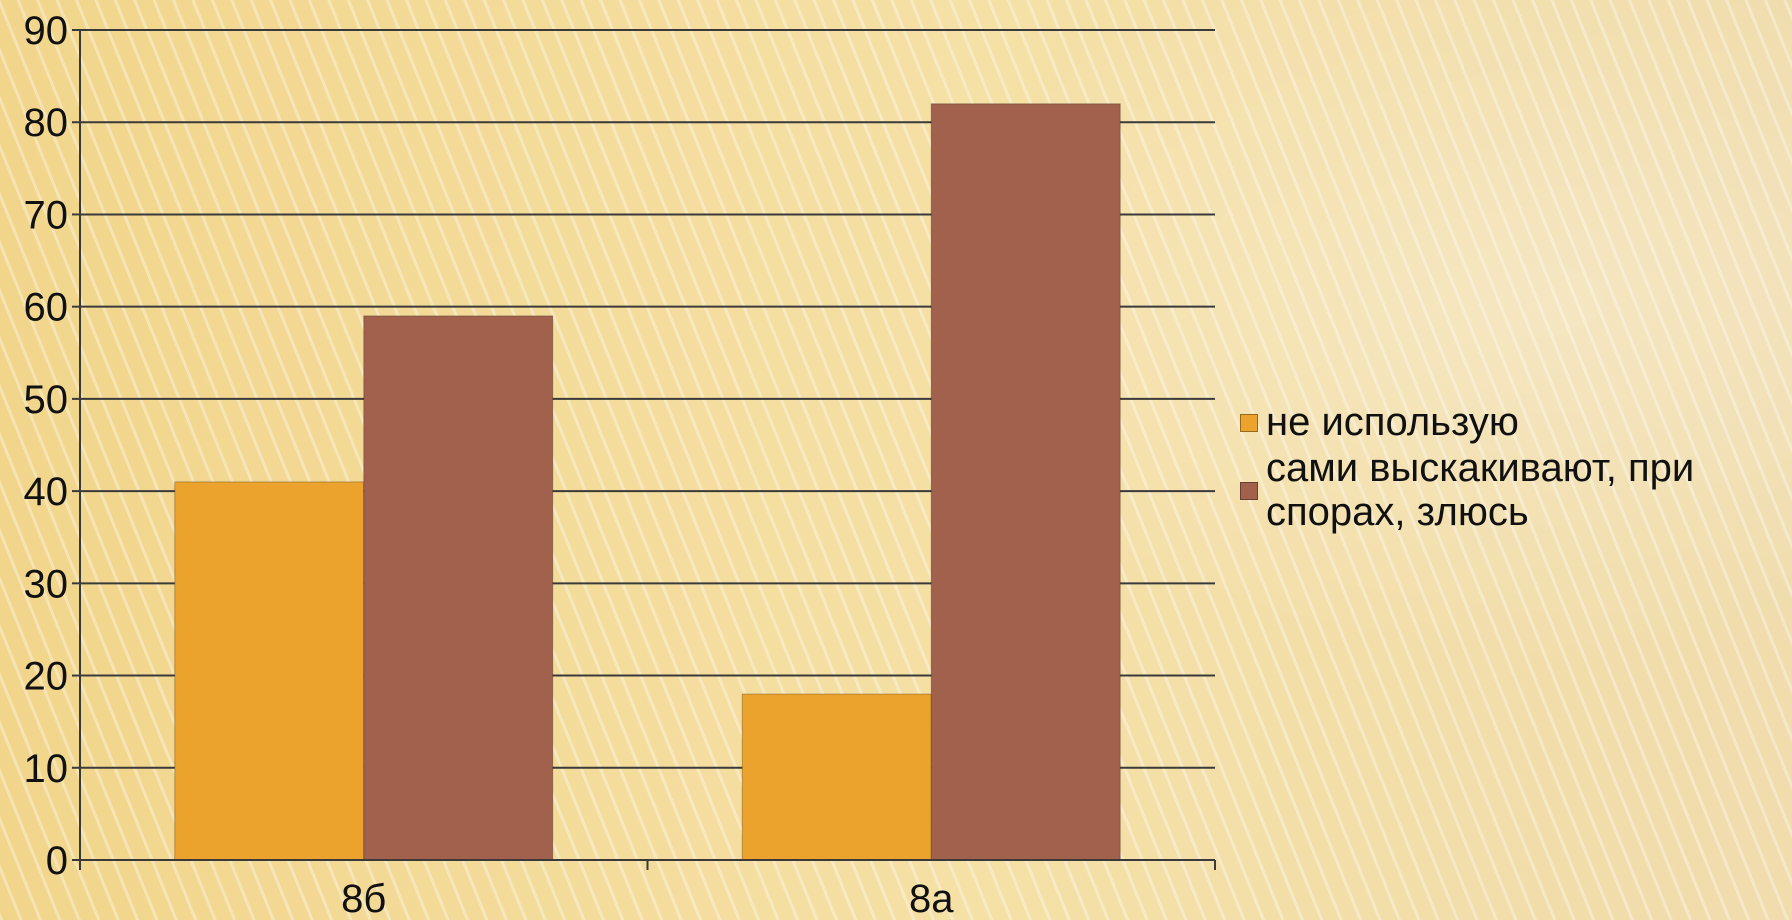 The height and width of the screenshot is (920, 1792). Describe the element at coordinates (46, 308) in the screenshot. I see `y-tick-label: 60` at that location.